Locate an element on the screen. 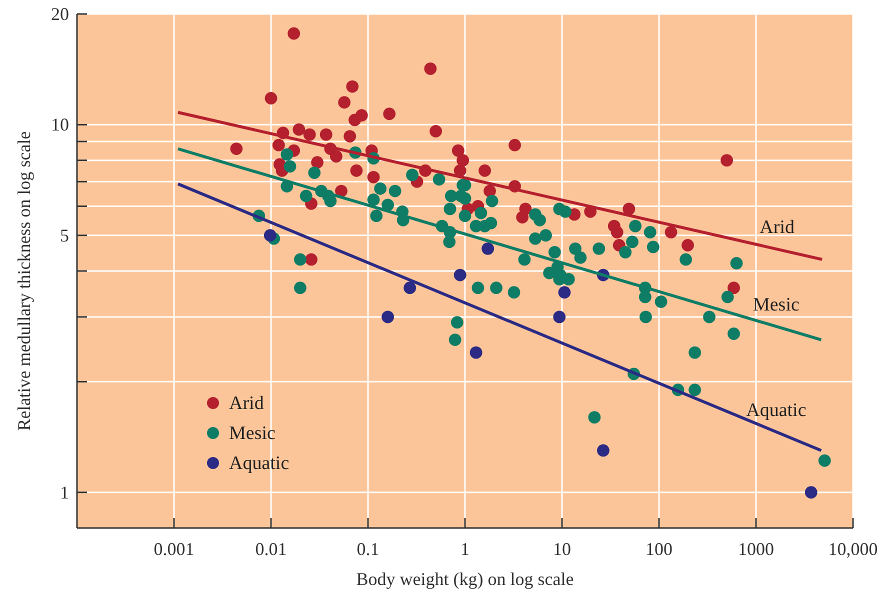 The width and height of the screenshot is (888, 599). y-tick-label: 20 is located at coordinates (60, 14).